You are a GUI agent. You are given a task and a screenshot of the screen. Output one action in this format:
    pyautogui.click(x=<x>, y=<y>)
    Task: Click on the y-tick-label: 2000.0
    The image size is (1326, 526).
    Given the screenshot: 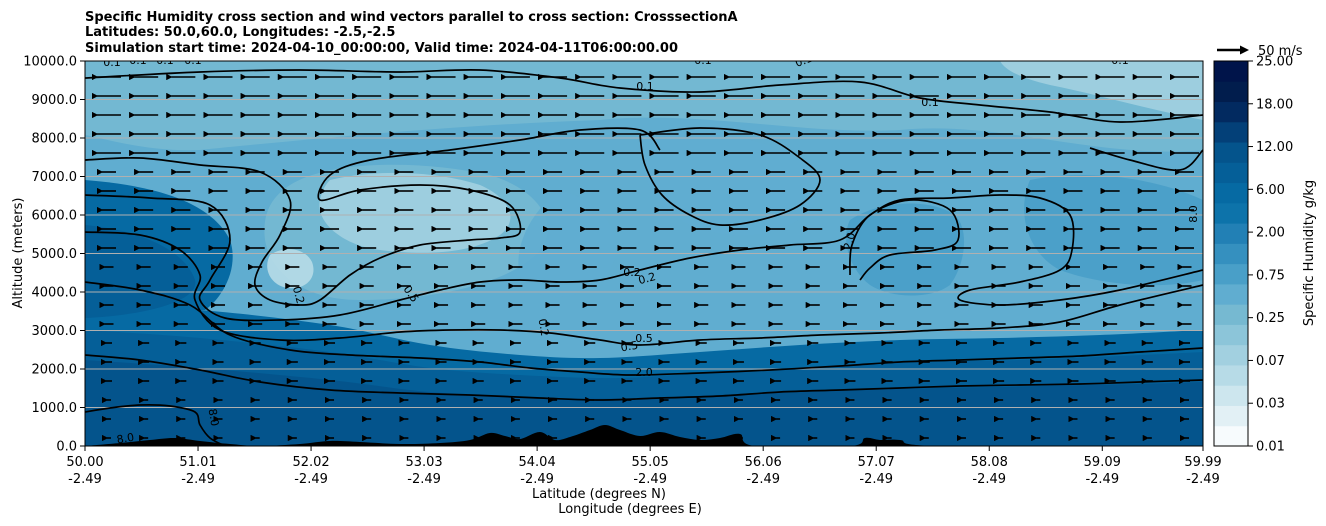 What is the action you would take?
    pyautogui.click(x=55, y=370)
    